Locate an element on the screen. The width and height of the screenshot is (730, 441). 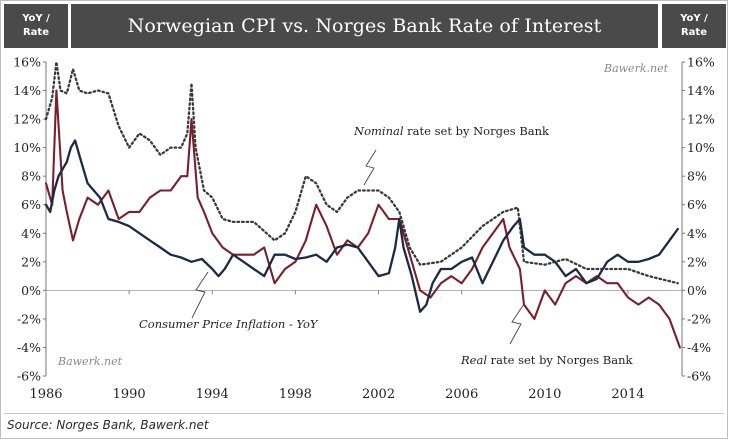
y-tick-label-left: 2% is located at coordinates (31, 261).